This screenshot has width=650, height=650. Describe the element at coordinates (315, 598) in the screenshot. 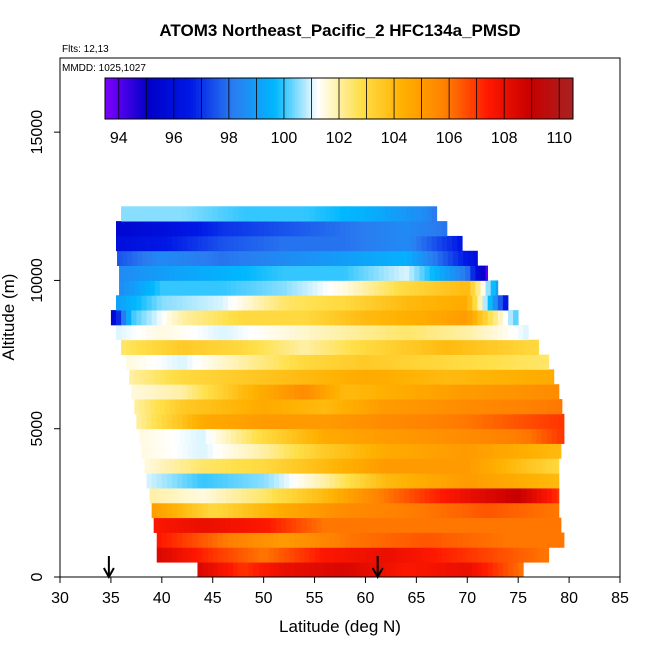

I see `x-tick-label: 55` at that location.